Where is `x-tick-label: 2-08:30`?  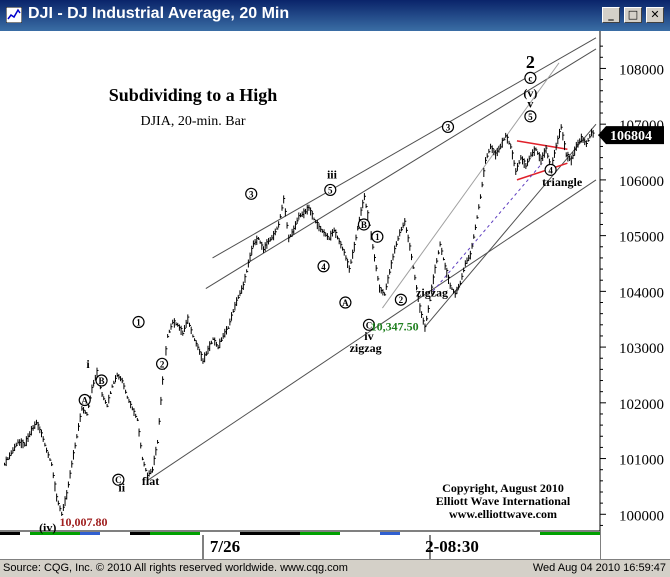
x-tick-label: 2-08:30 is located at coordinates (452, 546).